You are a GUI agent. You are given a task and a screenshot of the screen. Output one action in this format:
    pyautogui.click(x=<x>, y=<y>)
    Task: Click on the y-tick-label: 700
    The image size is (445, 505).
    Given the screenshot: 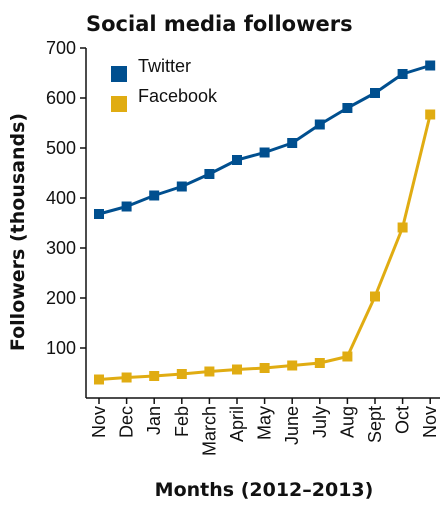 What is the action you would take?
    pyautogui.click(x=61, y=48)
    